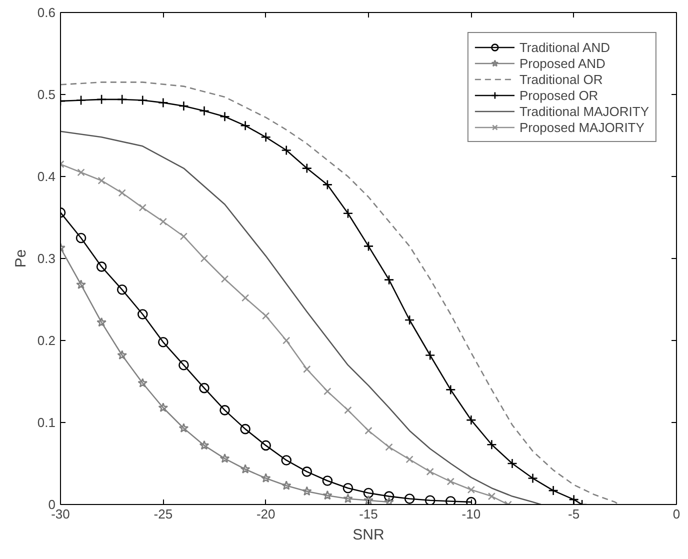 The width and height of the screenshot is (688, 559). What do you see at coordinates (471, 514) in the screenshot?
I see `x-tick-label: -10` at bounding box center [471, 514].